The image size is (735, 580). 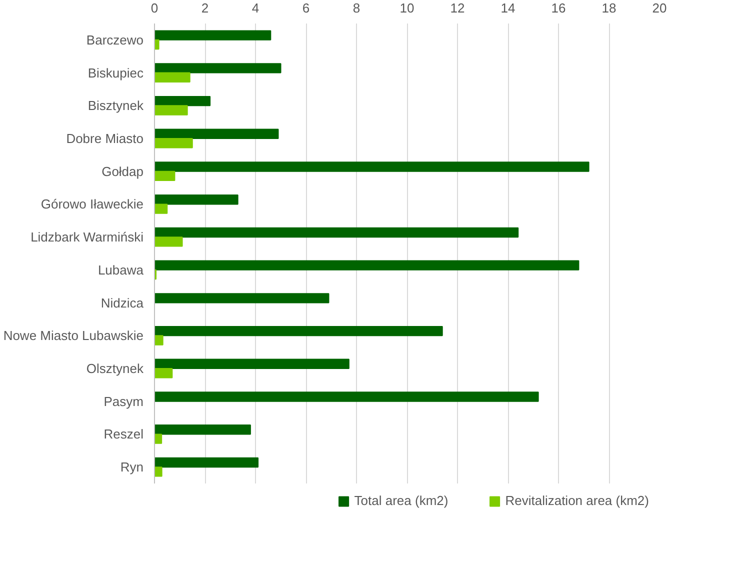 I want to click on x-tick-label: 12, so click(x=457, y=8).